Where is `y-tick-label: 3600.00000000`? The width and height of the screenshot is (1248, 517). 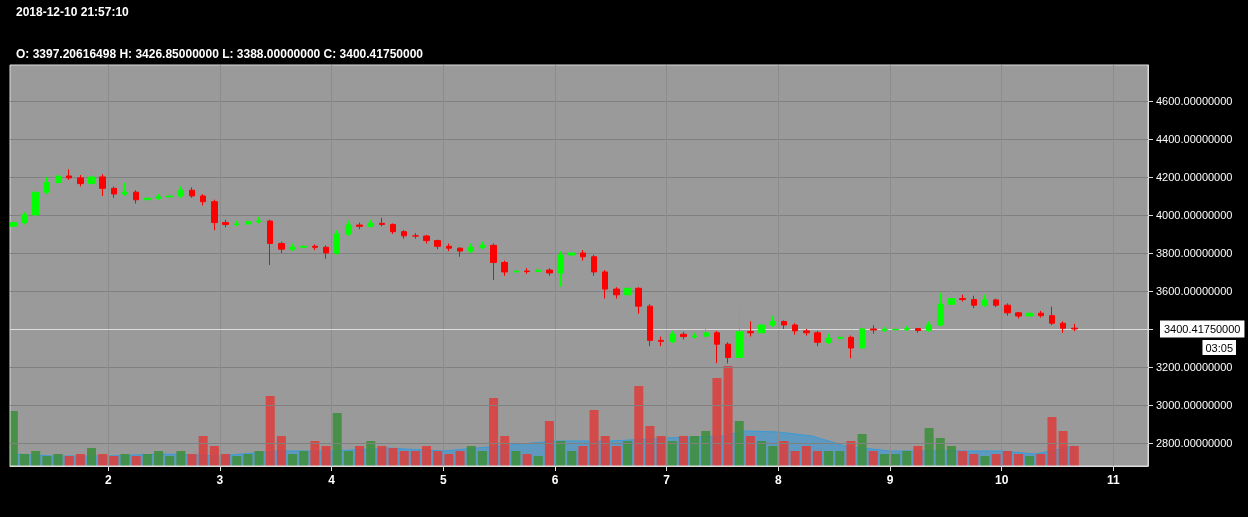
y-tick-label: 3600.00000000 is located at coordinates (1194, 290).